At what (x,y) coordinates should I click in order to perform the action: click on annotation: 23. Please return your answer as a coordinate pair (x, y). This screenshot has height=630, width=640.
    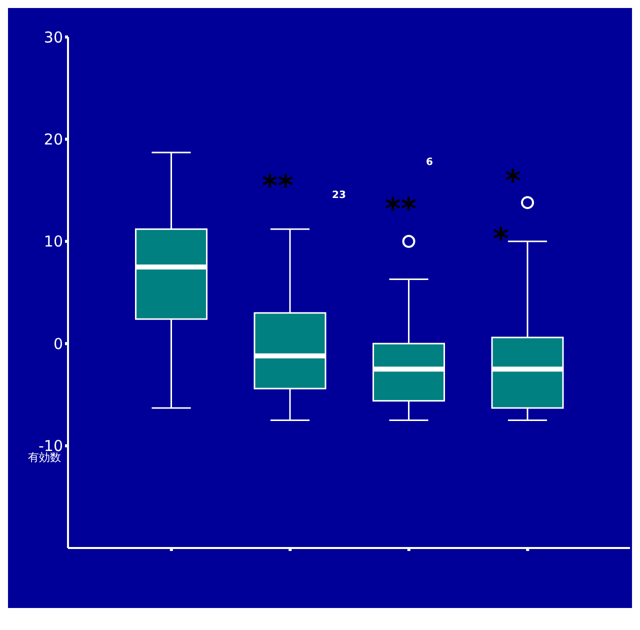
    Looking at the image, I should click on (339, 195).